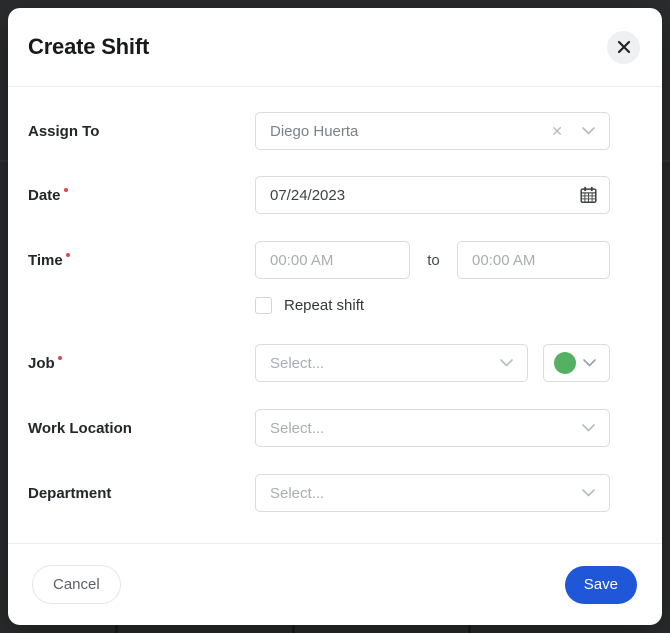 The width and height of the screenshot is (670, 633). I want to click on date-label: Date, so click(44, 195).